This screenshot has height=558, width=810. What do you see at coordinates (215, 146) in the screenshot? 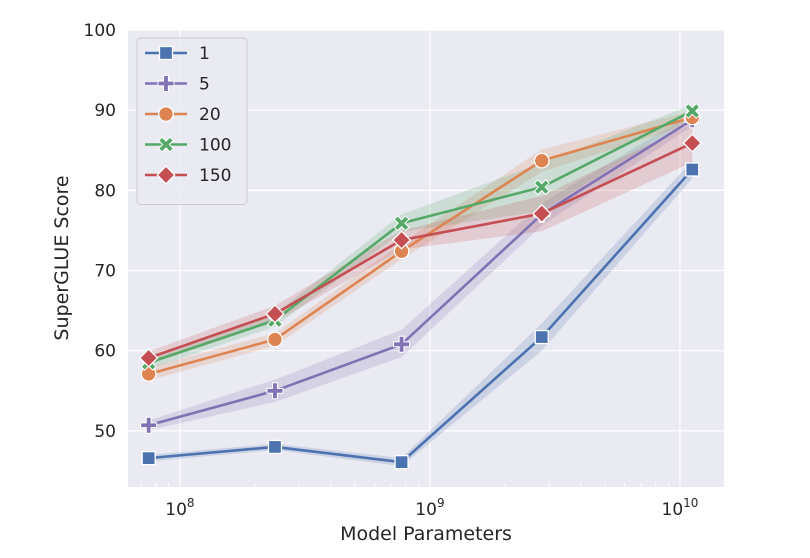
I see `legend-label: 100` at bounding box center [215, 146].